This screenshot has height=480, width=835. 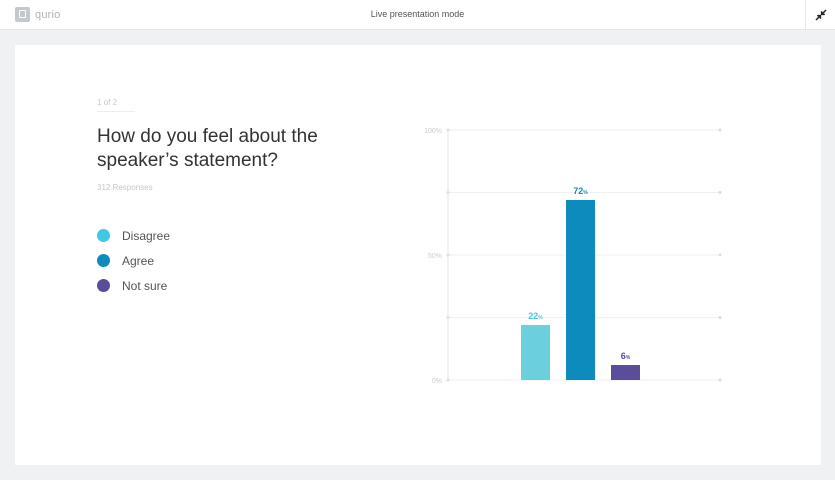 I want to click on legend-item-not-sure: Not sure, so click(x=133, y=285).